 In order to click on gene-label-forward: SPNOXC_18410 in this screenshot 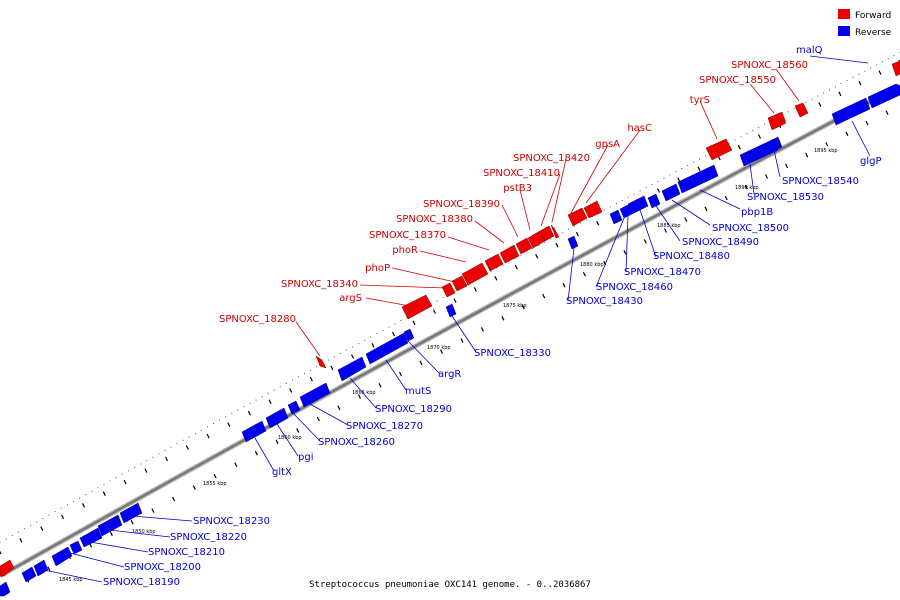, I will do `click(521, 173)`.